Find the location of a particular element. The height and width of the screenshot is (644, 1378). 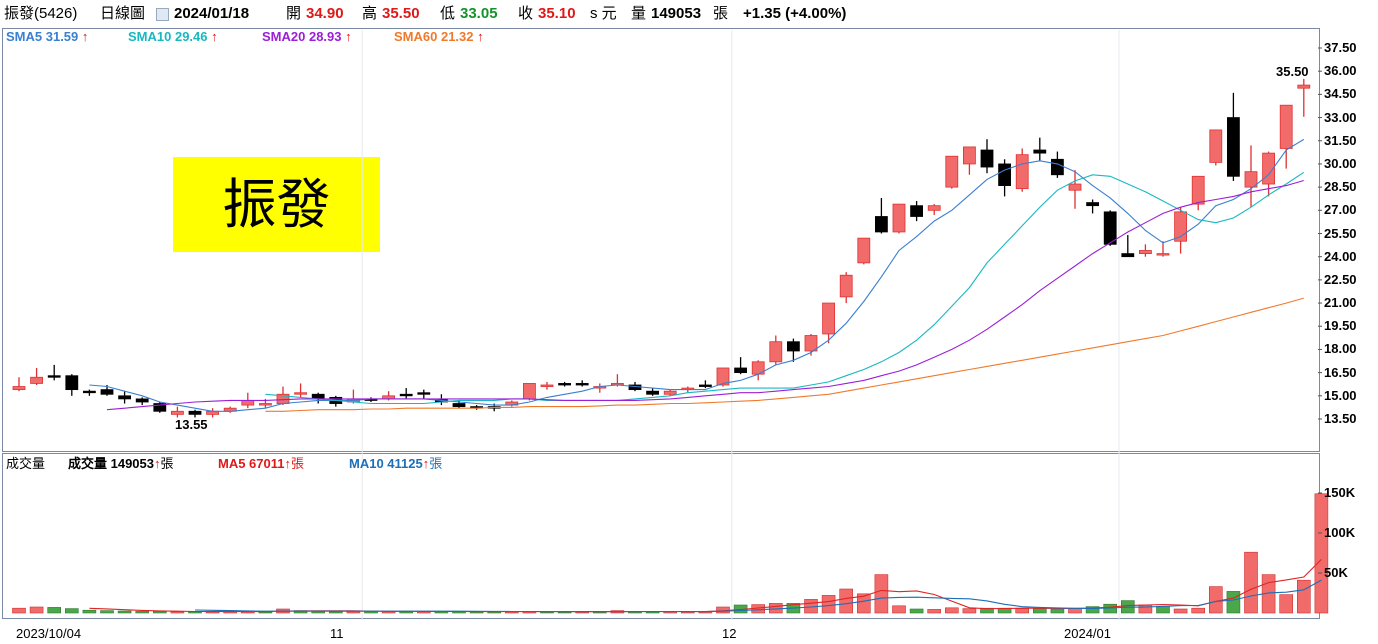

volume-unit: 張 is located at coordinates (721, 13).